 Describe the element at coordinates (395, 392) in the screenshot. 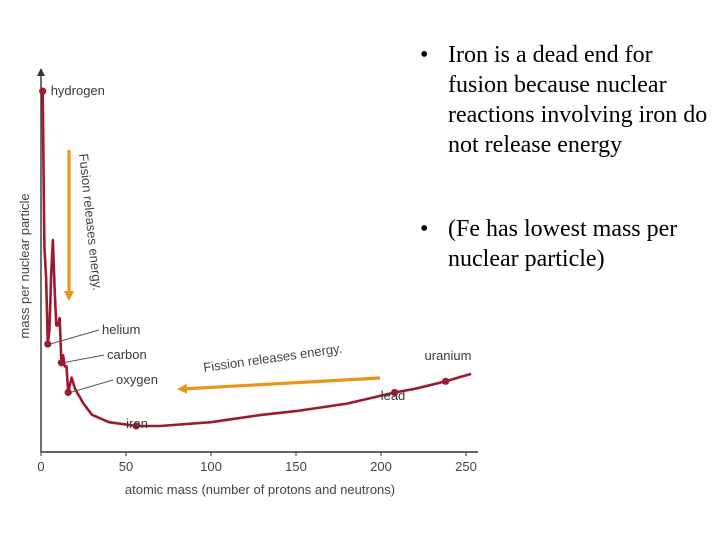

I see `marker-lead` at that location.